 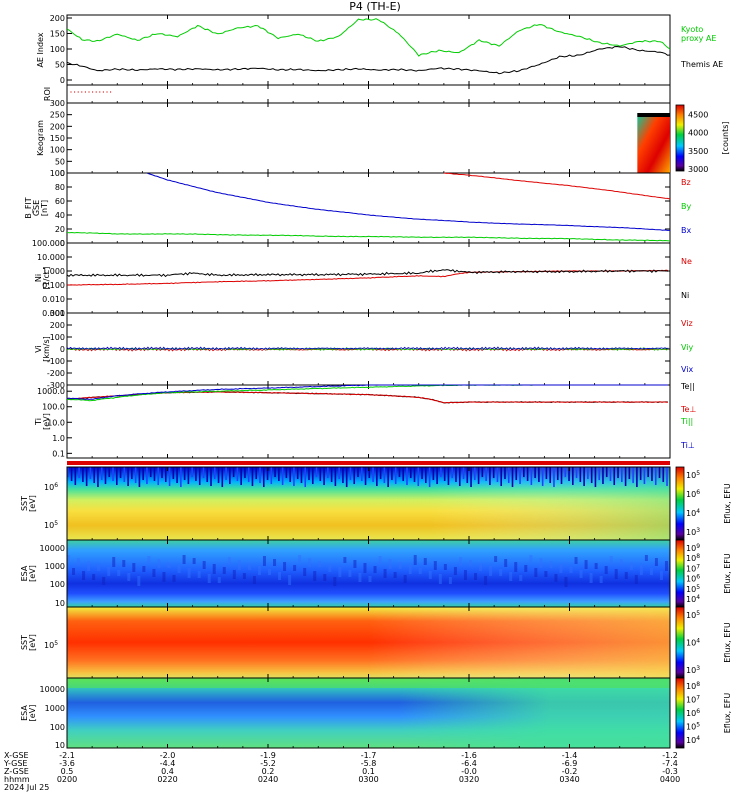 What do you see at coordinates (268, 771) in the screenshot?
I see `footer-value: 0.2` at bounding box center [268, 771].